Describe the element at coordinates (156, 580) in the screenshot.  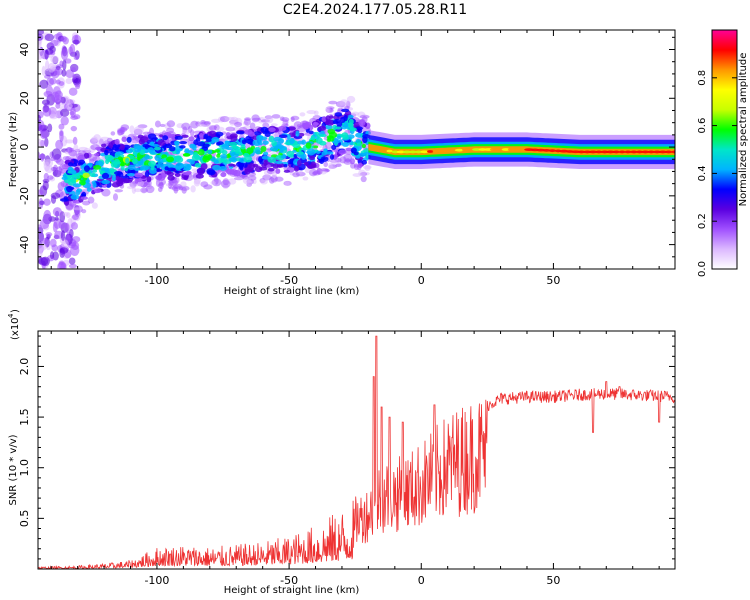
I see `plot2-xtick-label: -100` at that location.